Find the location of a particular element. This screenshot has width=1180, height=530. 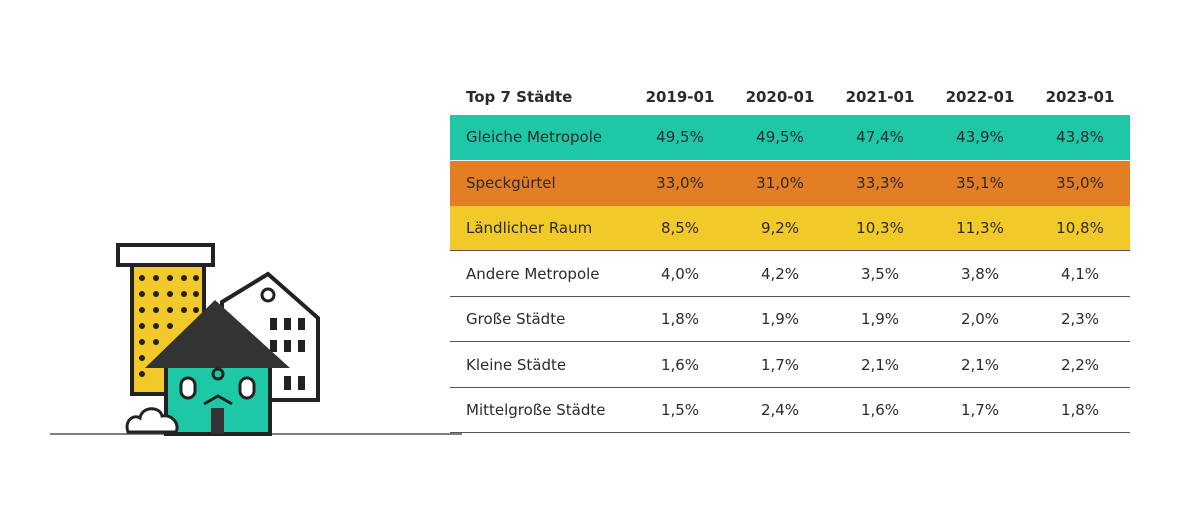

value-cell: 2,3% is located at coordinates (1080, 319).